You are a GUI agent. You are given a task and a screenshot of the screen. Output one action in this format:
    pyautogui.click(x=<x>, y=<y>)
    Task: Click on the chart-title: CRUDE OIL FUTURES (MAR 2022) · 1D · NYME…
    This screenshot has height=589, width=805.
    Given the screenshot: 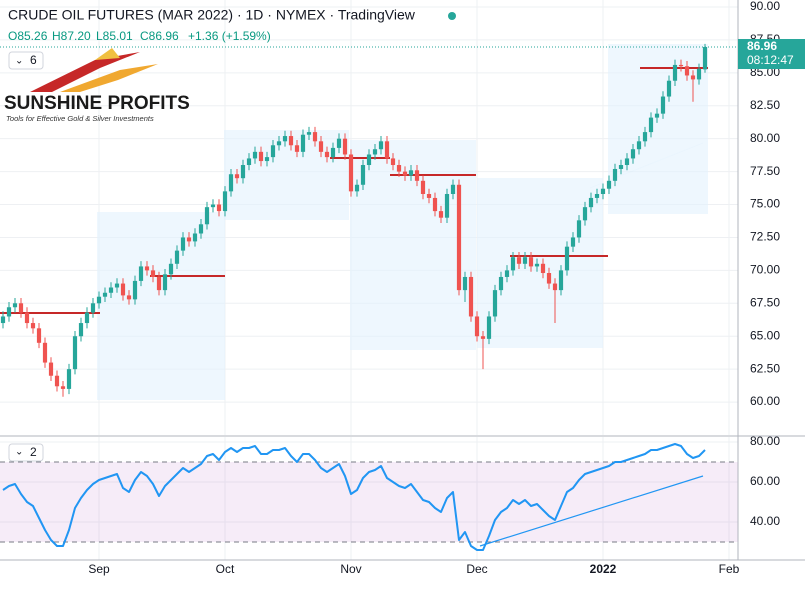 What is the action you would take?
    pyautogui.click(x=212, y=15)
    